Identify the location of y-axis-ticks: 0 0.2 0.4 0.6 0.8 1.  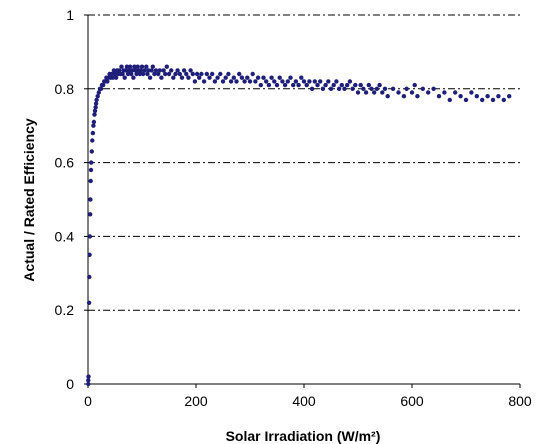
(71, 199).